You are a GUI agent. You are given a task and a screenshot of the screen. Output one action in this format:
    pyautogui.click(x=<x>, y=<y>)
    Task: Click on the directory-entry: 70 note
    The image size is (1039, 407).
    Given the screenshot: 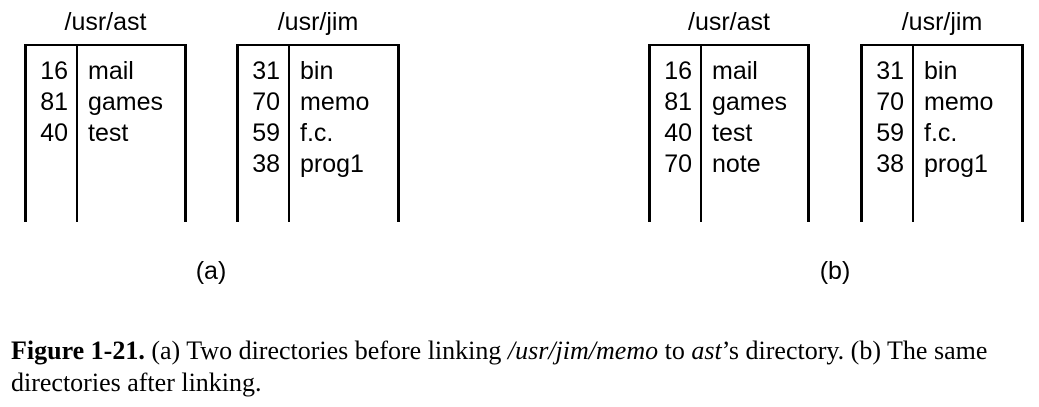 What is the action you would take?
    pyautogui.click(x=729, y=164)
    